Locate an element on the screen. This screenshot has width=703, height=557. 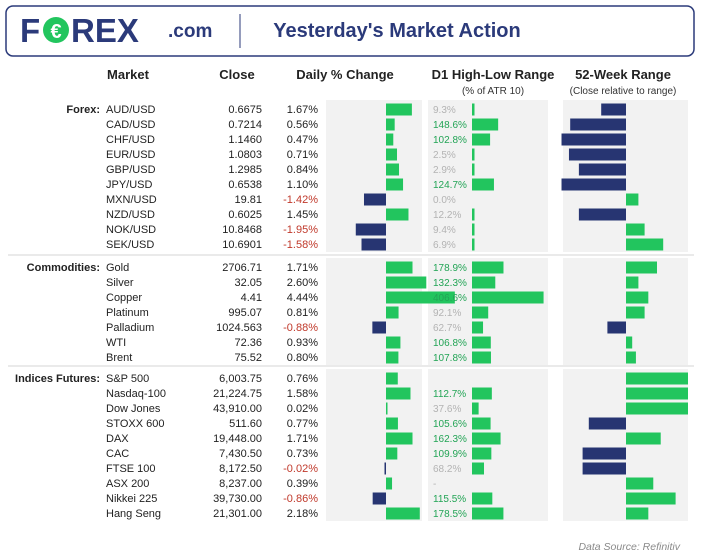
close-value: 4.41 is located at coordinates (251, 298).